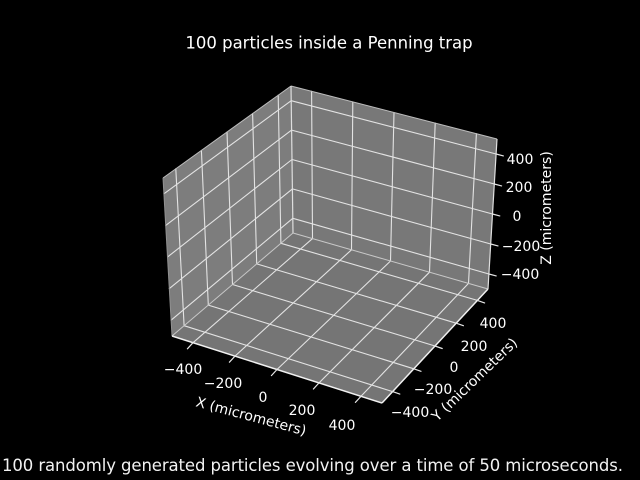 The width and height of the screenshot is (640, 480). I want to click on z-tick-label-3: −200, so click(521, 247).